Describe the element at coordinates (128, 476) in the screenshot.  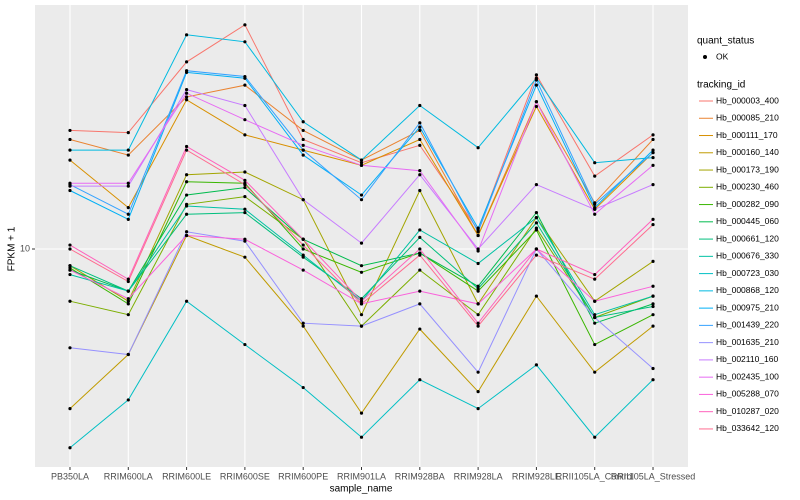
I see `x-tick-label: RRIM600LA` at that location.